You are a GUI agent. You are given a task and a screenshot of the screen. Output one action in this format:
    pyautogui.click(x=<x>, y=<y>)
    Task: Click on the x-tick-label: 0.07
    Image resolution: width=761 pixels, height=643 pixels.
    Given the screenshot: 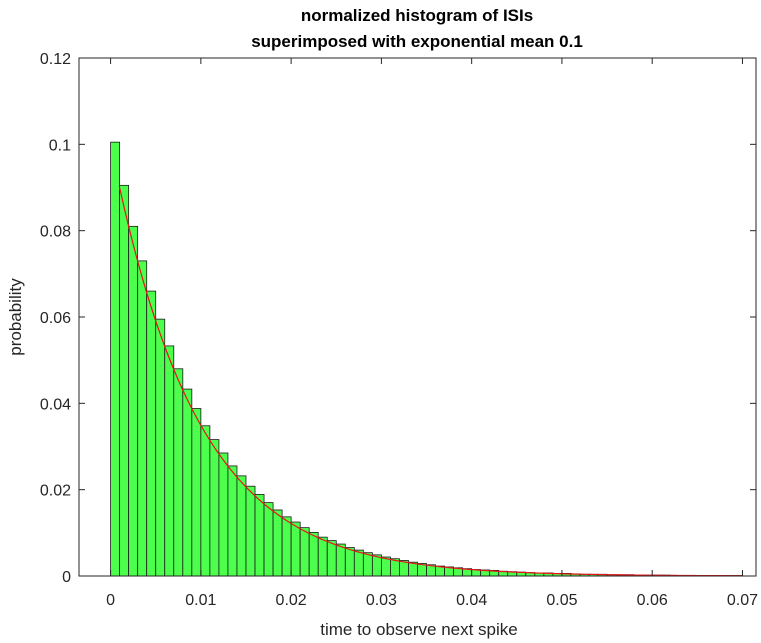 What is the action you would take?
    pyautogui.click(x=742, y=600)
    